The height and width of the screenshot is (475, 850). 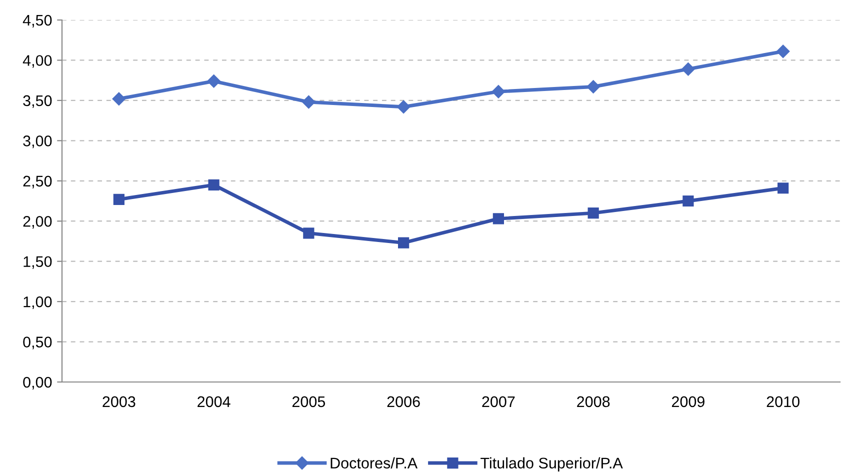 I want to click on y-tick-label: 1,50, so click(x=38, y=262).